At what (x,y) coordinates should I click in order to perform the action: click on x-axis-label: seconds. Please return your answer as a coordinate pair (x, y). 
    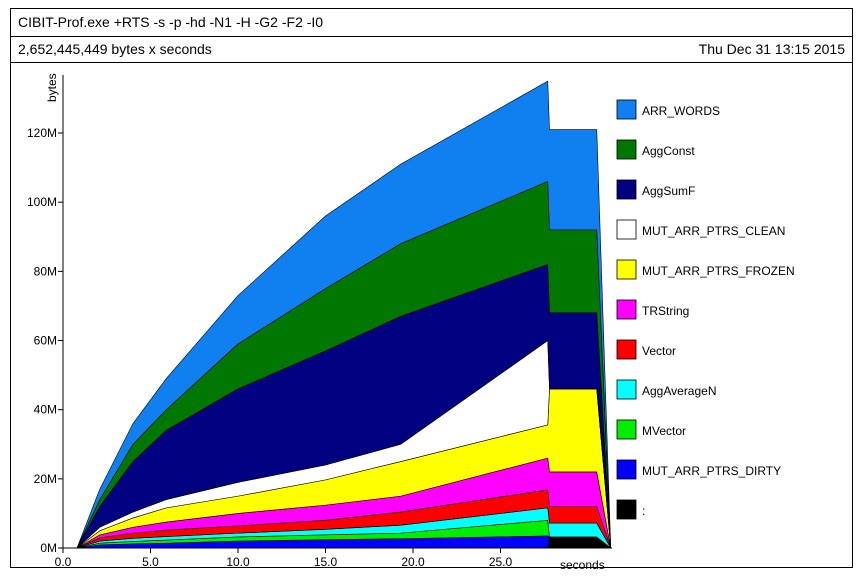
    Looking at the image, I should click on (582, 565).